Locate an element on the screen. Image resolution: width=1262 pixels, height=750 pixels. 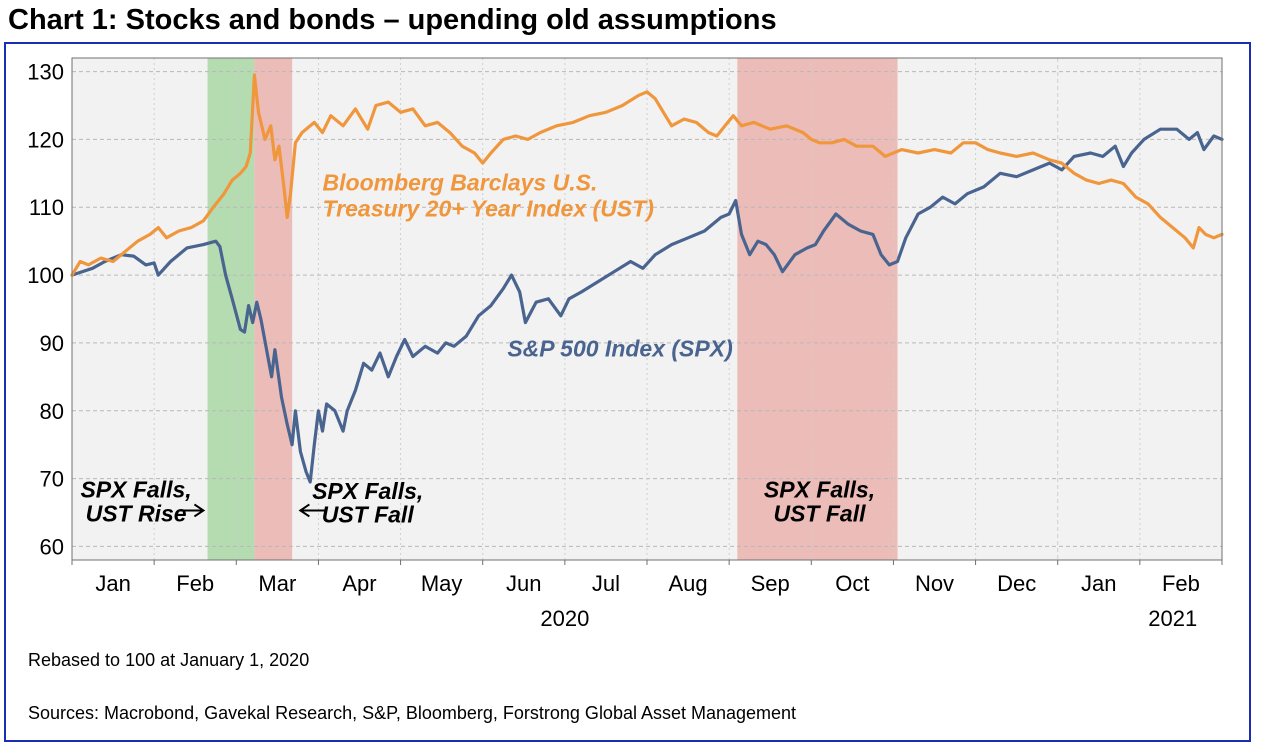
x-tick-label: Nov is located at coordinates (934, 583).